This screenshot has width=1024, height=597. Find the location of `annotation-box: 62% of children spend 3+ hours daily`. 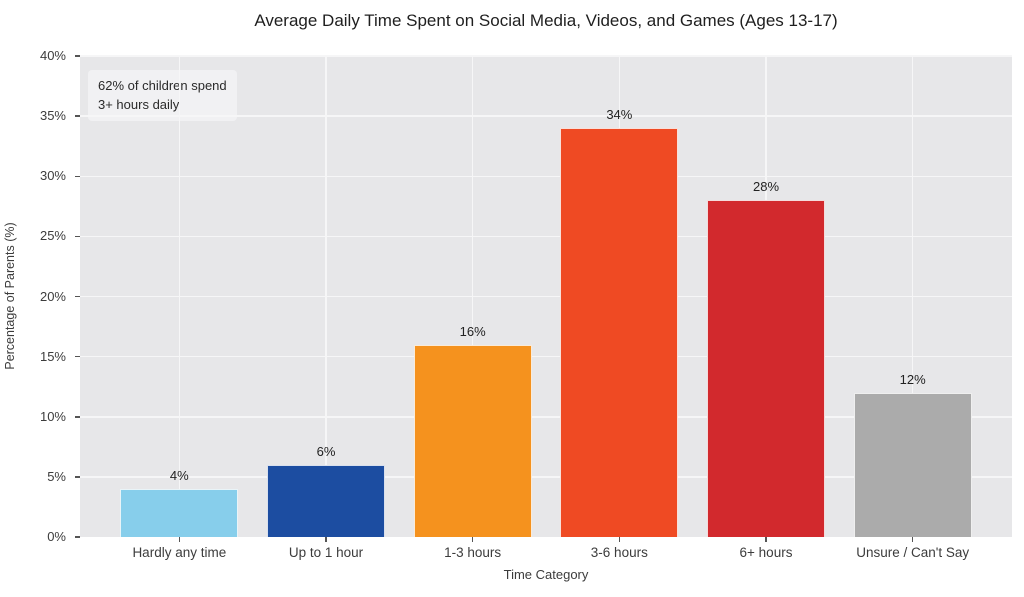

annotation-box: 62% of children spend 3+ hours daily is located at coordinates (162, 95).